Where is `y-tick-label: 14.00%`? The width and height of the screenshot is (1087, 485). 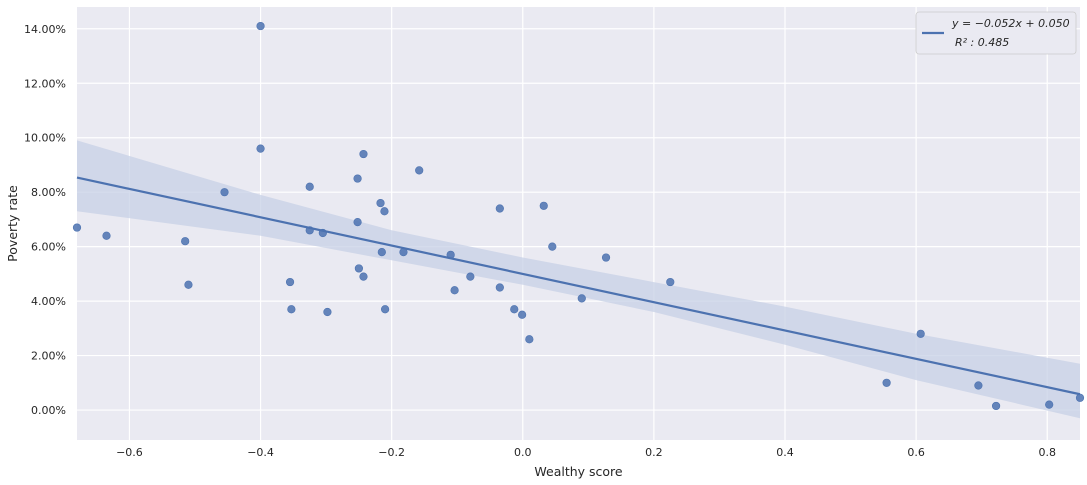 y-tick-label: 14.00% is located at coordinates (45, 29).